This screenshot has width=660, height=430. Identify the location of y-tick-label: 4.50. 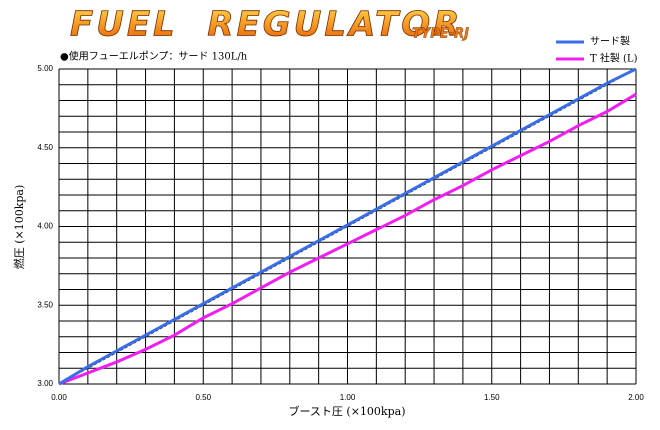
(45, 147).